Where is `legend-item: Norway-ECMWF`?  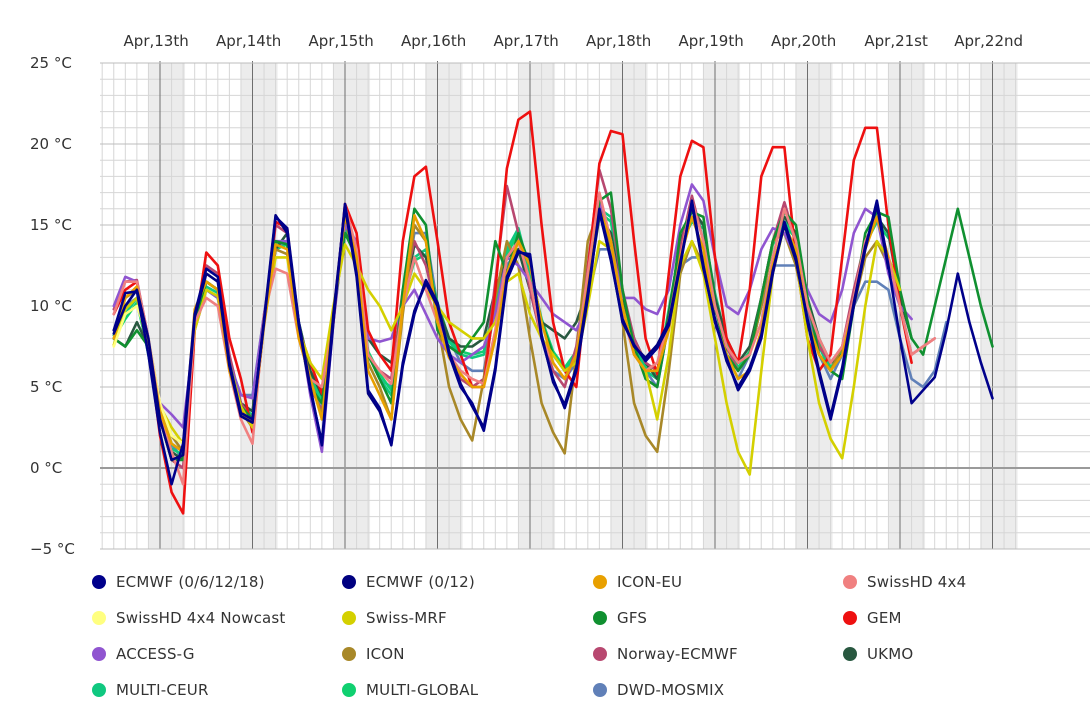
legend-item: Norway-ECMWF is located at coordinates (665, 654).